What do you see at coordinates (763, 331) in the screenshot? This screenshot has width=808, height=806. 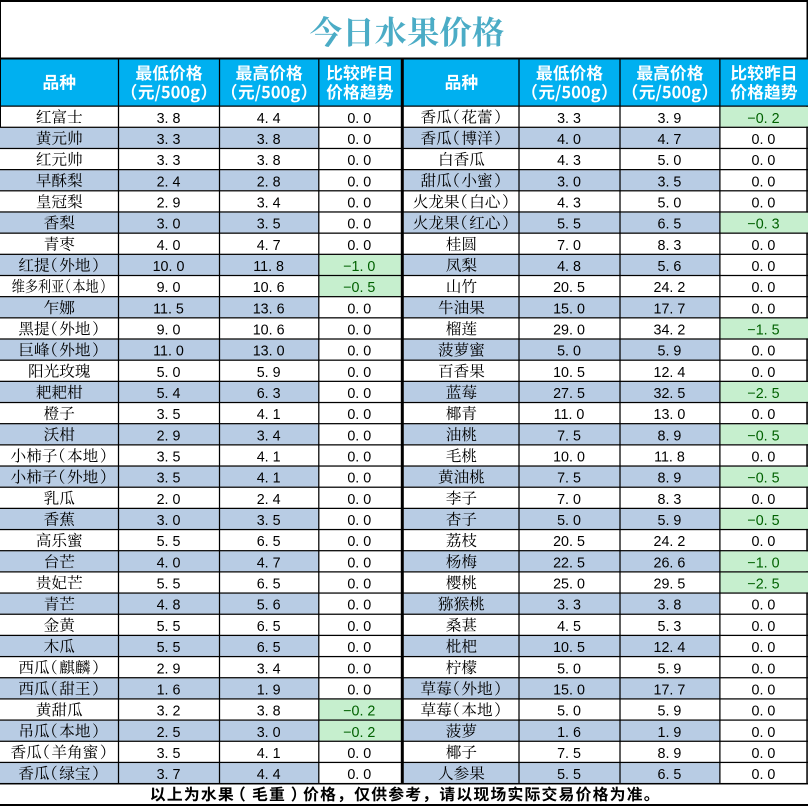 I see `svg-text: −1. 5` at bounding box center [763, 331].